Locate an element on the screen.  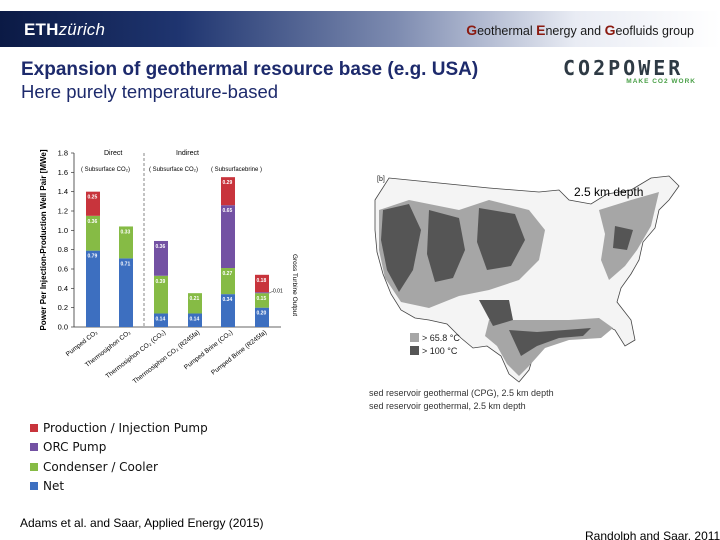
bar-data-label: 0.29 is located at coordinates (228, 183).